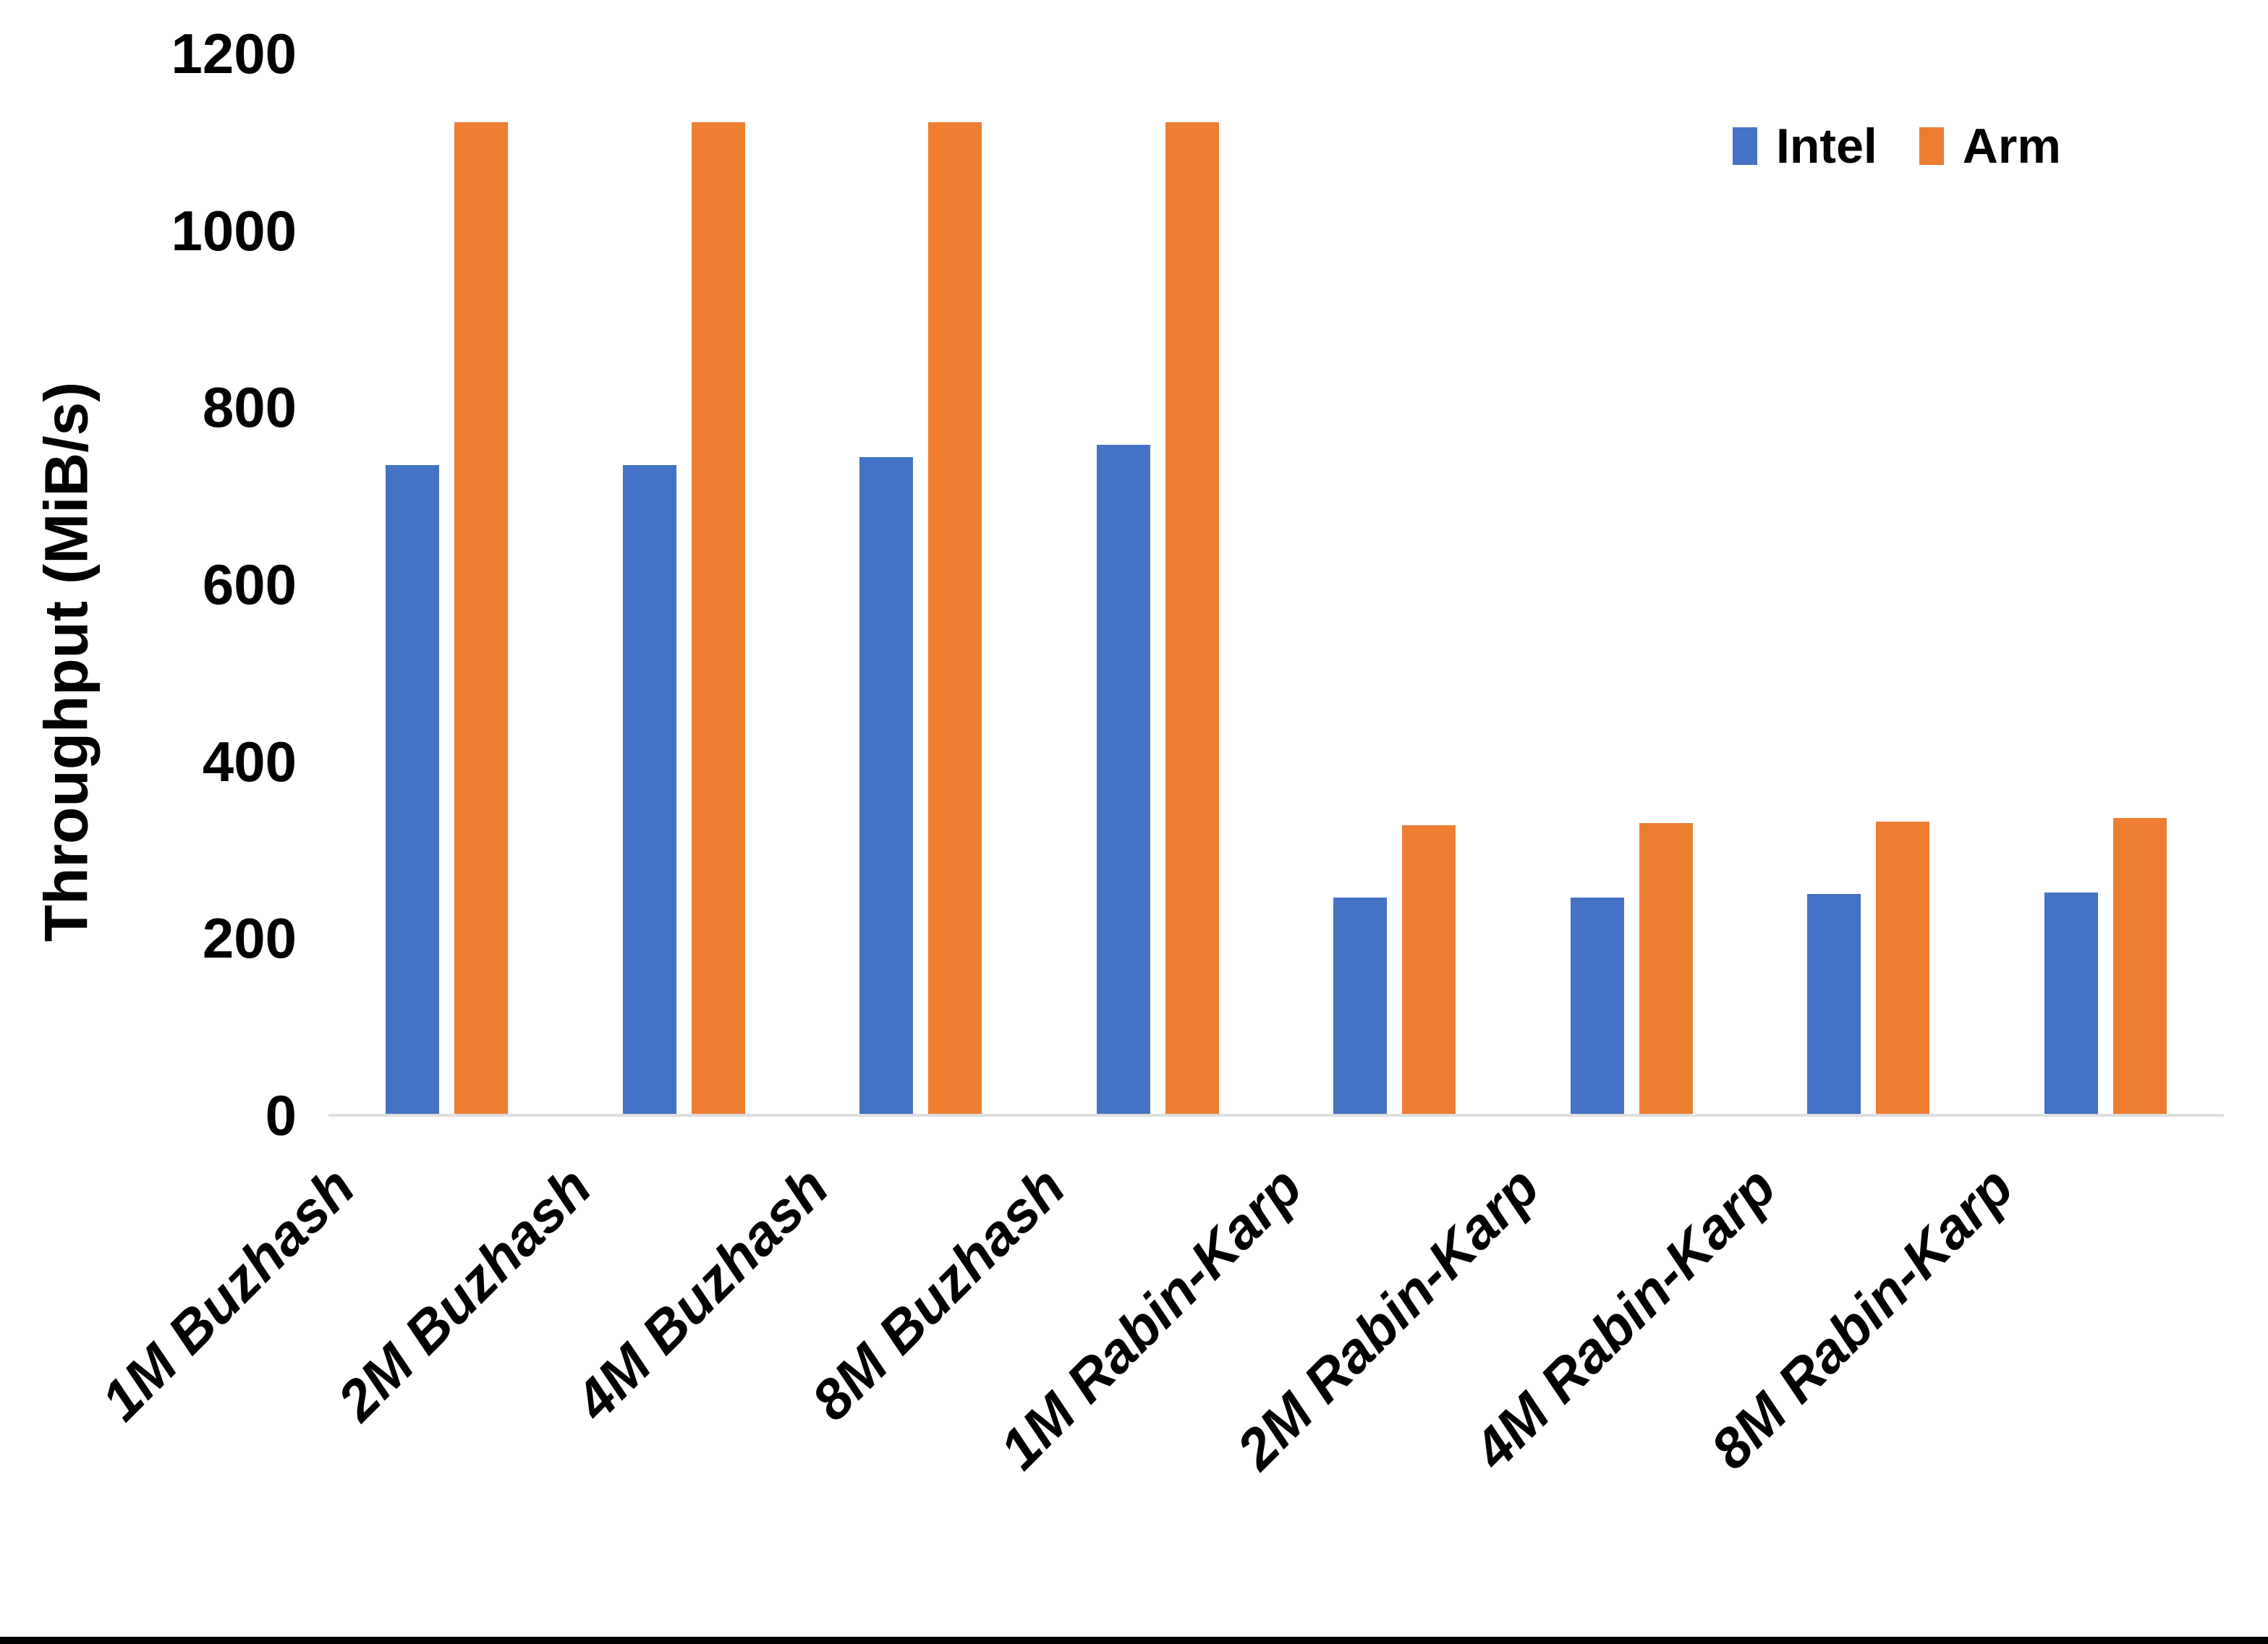 The width and height of the screenshot is (2268, 1644). Describe the element at coordinates (281, 1115) in the screenshot. I see `y-tick-label-0: 0` at that location.